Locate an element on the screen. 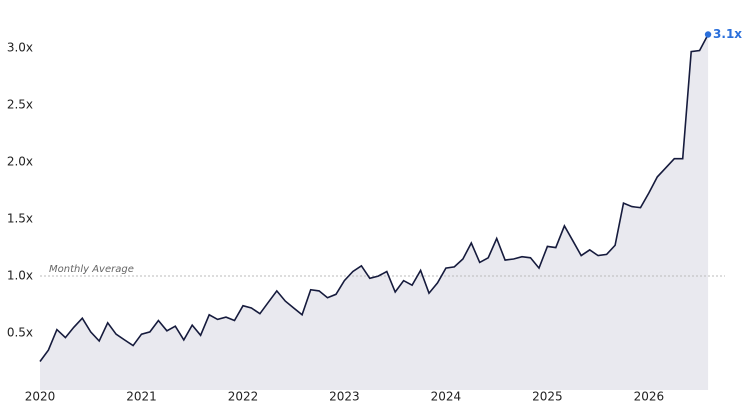 Image resolution: width=749 pixels, height=410 pixels. x-tick-label: 2026 is located at coordinates (649, 397).